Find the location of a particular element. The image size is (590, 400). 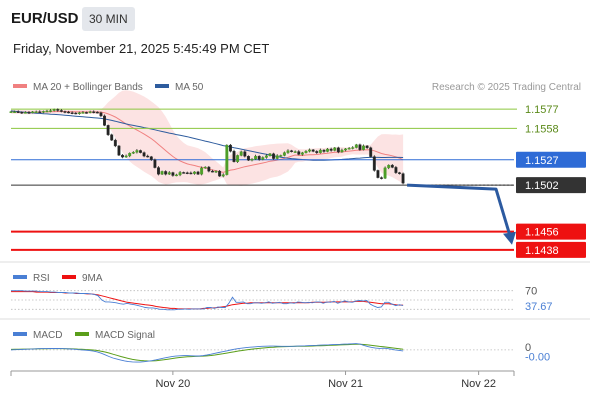

legend-label-macd-signal: MACD Signal is located at coordinates (125, 335).